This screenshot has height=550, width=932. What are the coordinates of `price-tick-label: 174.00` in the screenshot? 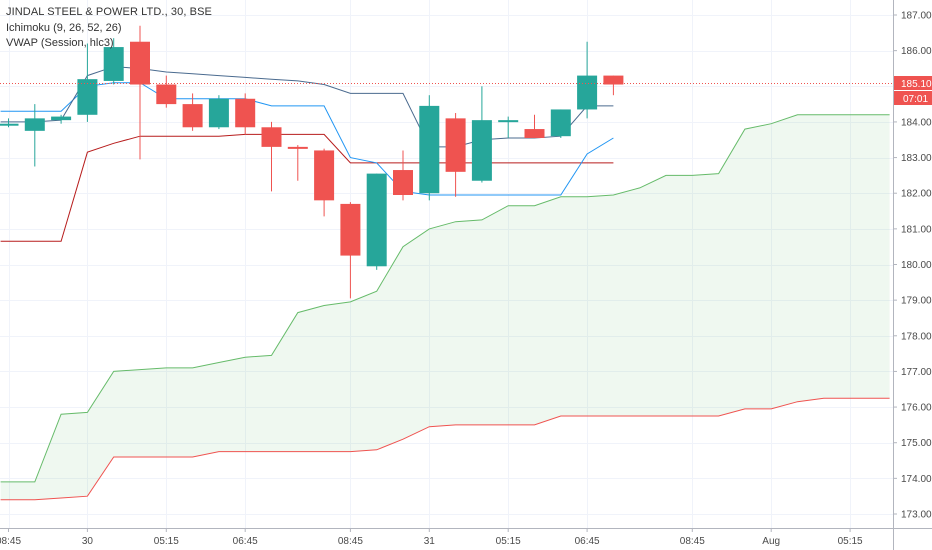 It's located at (916, 479).